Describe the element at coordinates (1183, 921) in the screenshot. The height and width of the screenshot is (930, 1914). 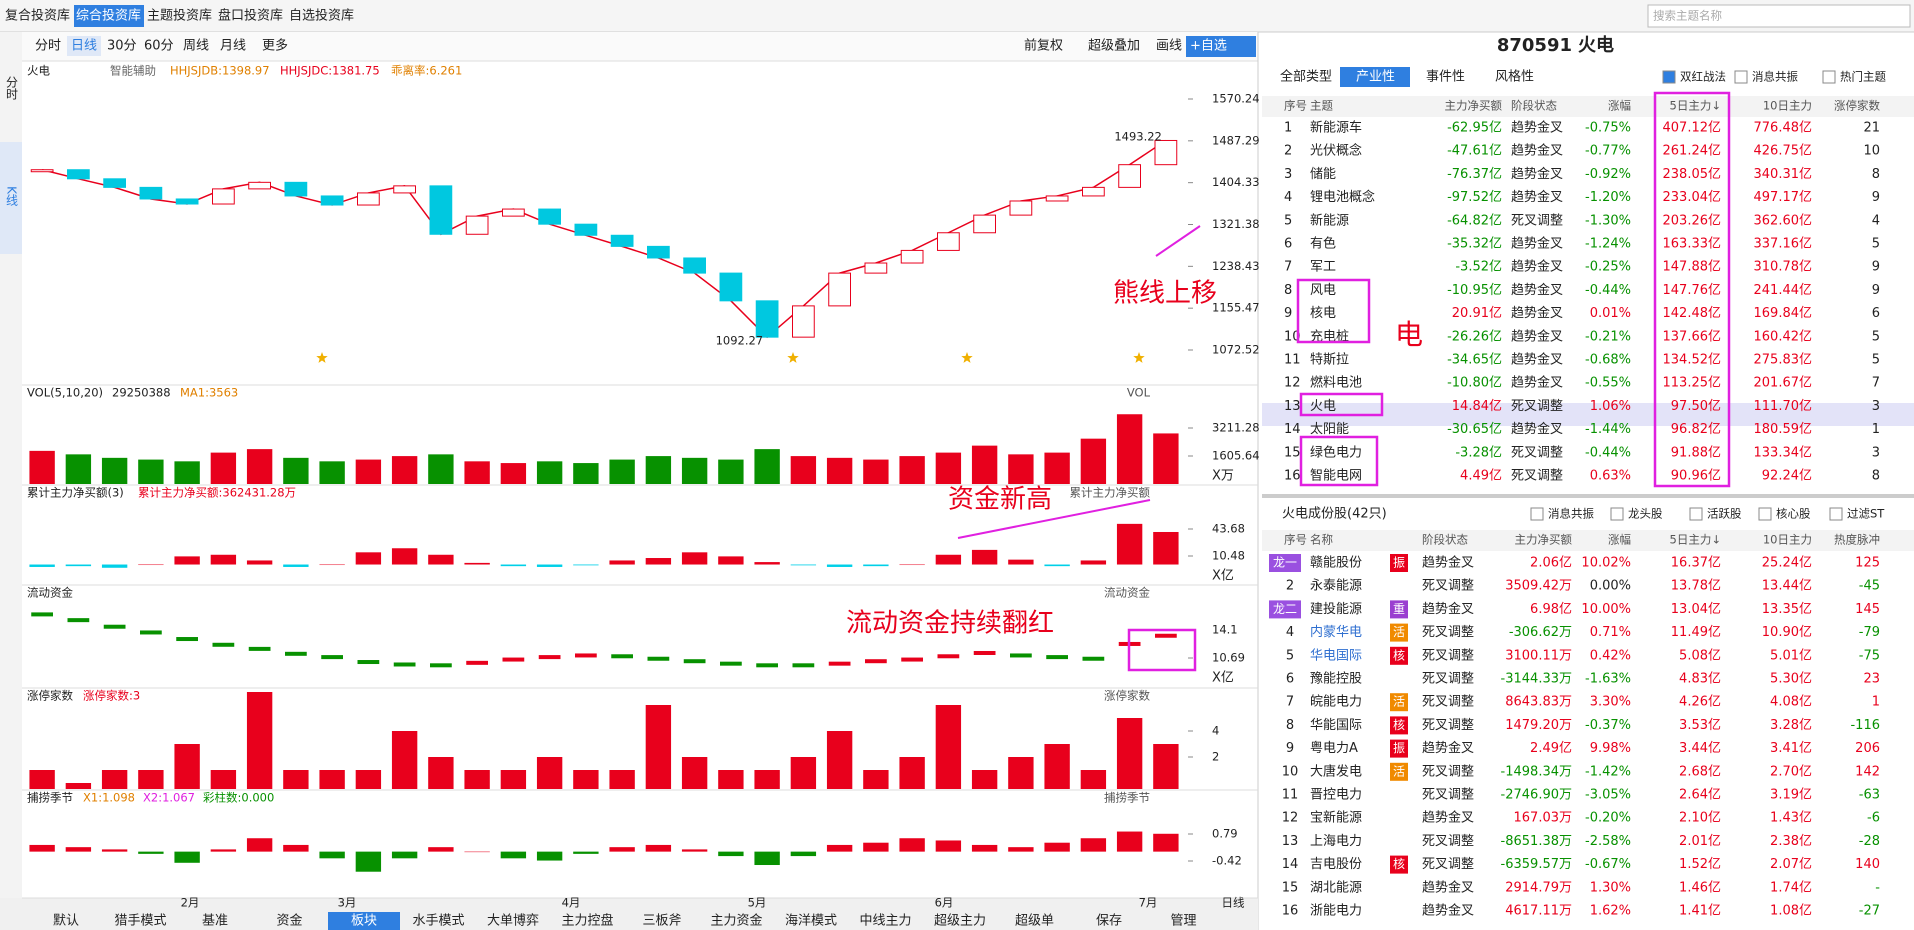
I see `bottom-tab: 管理` at that location.